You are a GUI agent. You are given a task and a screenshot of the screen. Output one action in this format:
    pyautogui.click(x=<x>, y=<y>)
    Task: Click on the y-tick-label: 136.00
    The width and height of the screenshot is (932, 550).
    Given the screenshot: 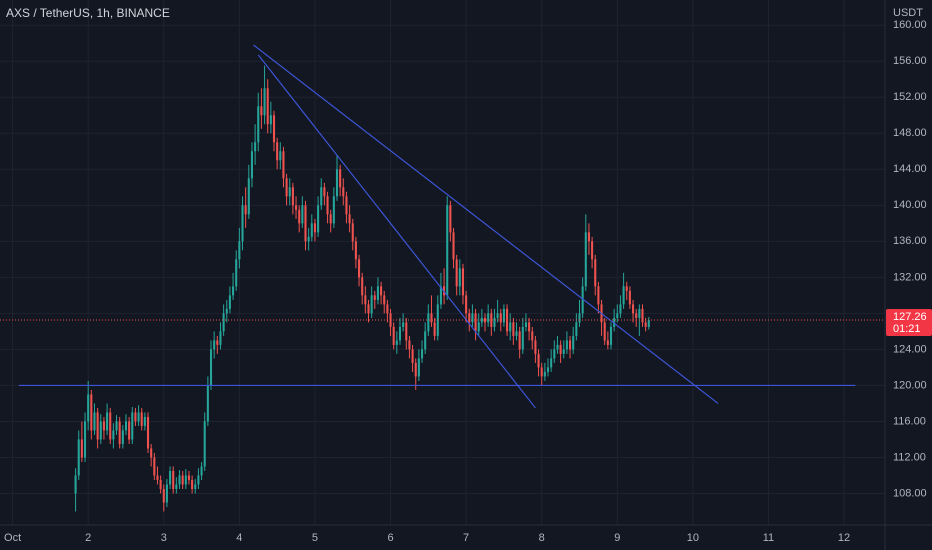 What is the action you would take?
    pyautogui.click(x=910, y=241)
    